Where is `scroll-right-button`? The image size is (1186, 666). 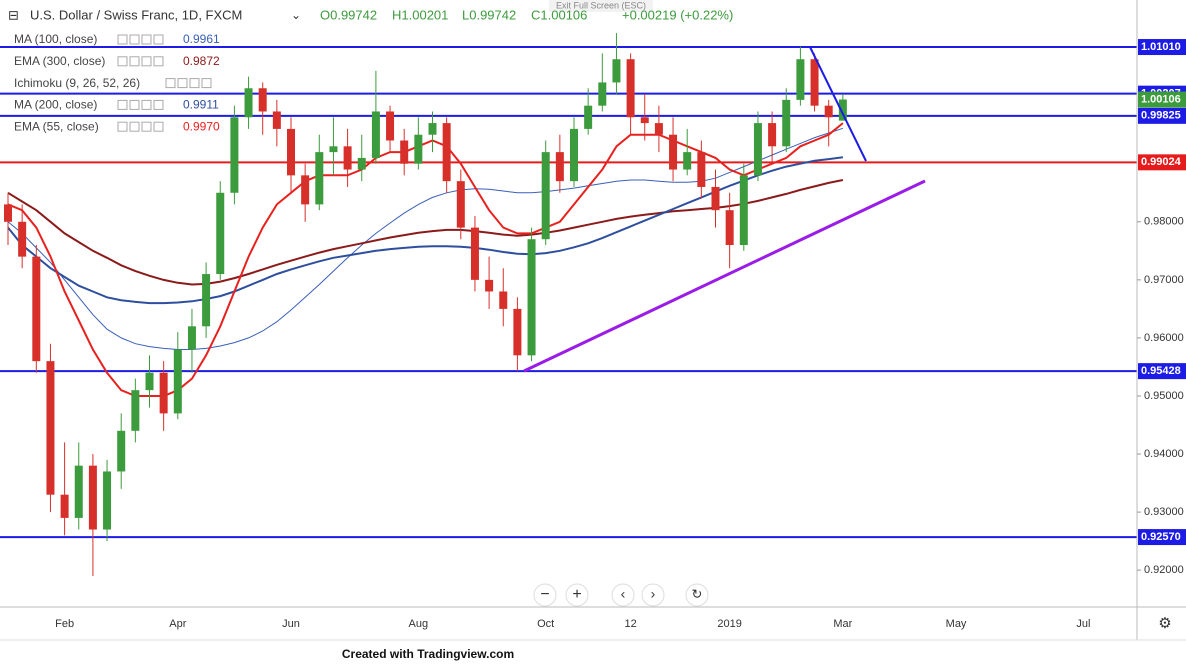
scroll-right-button is located at coordinates (653, 595).